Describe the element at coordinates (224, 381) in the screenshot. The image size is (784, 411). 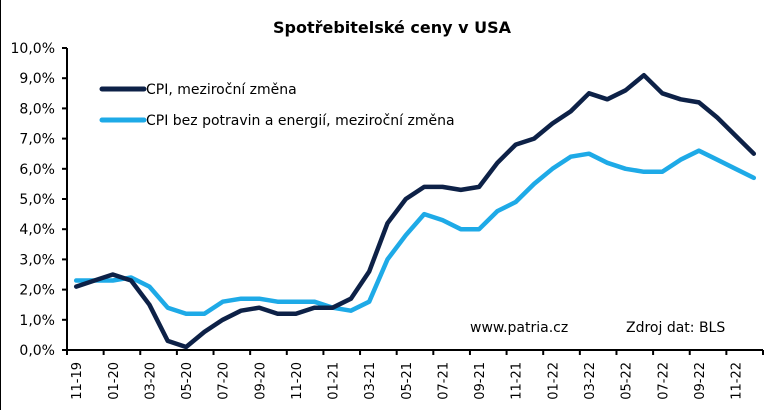
I see `x-tick-label: 07-20` at that location.